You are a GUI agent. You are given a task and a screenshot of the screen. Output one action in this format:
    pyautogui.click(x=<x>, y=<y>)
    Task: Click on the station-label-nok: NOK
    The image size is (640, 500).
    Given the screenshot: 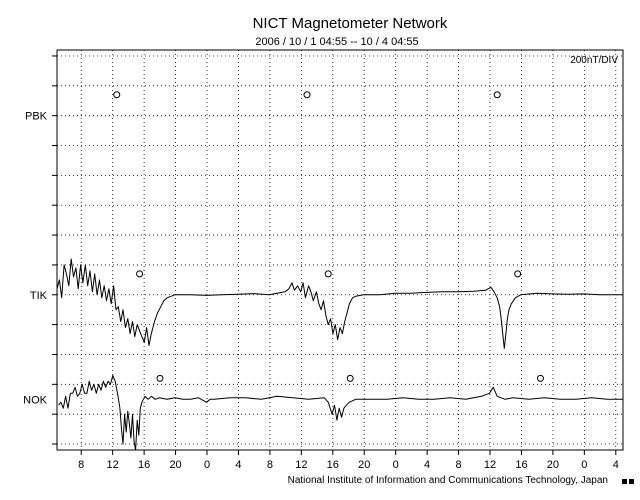 What is the action you would take?
    pyautogui.click(x=35, y=400)
    